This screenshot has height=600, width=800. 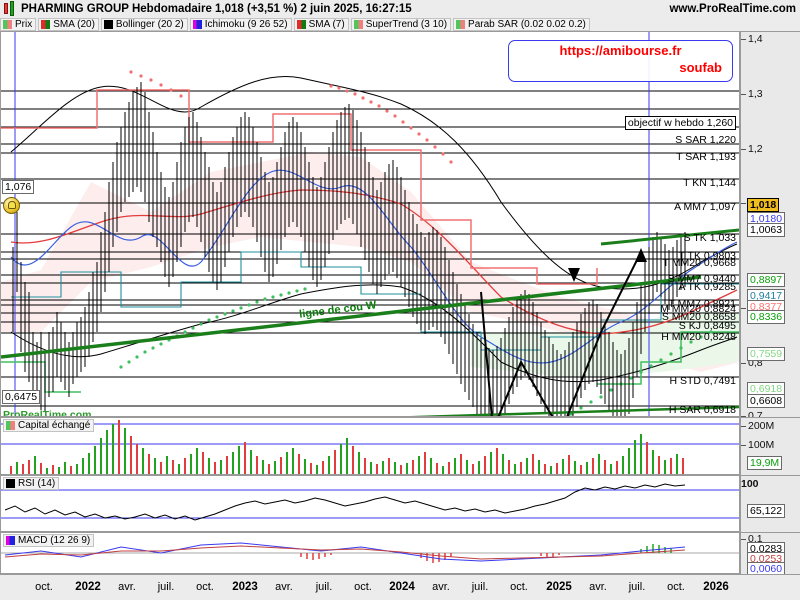 I want to click on left-price-tag-1076: 1,076, so click(x=18, y=187).